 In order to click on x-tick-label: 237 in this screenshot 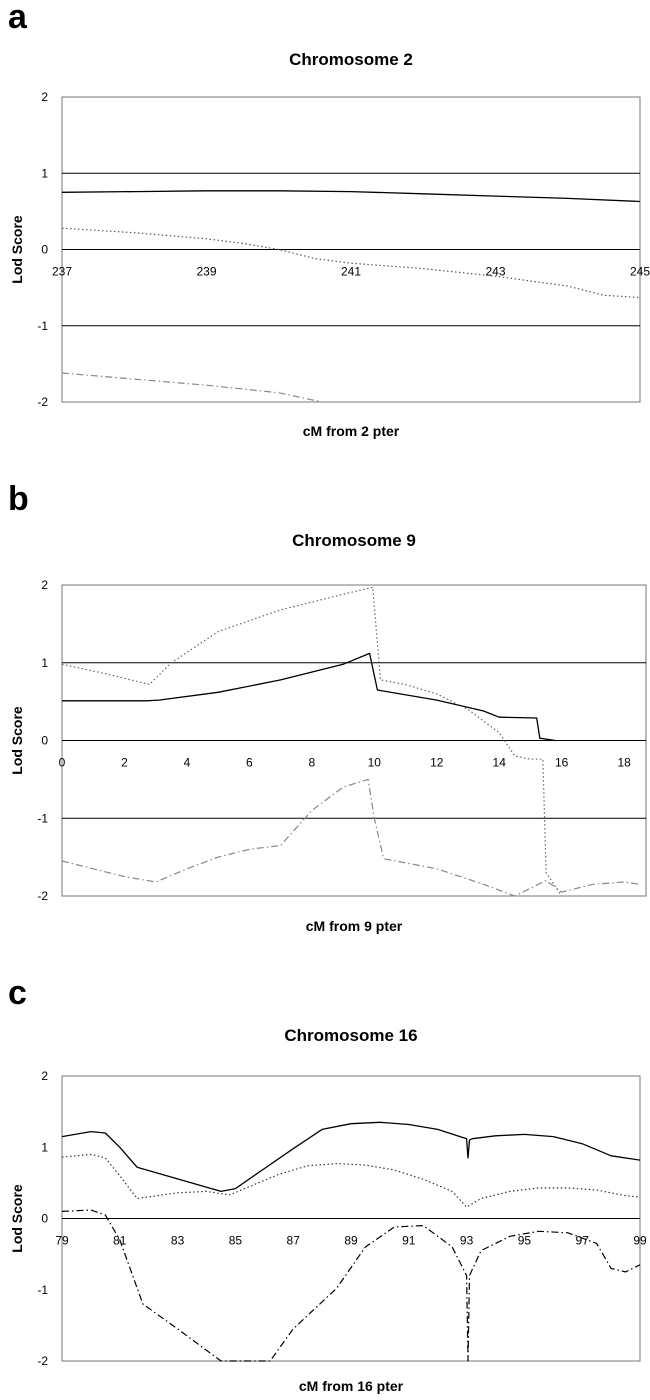, I will do `click(62, 272)`.